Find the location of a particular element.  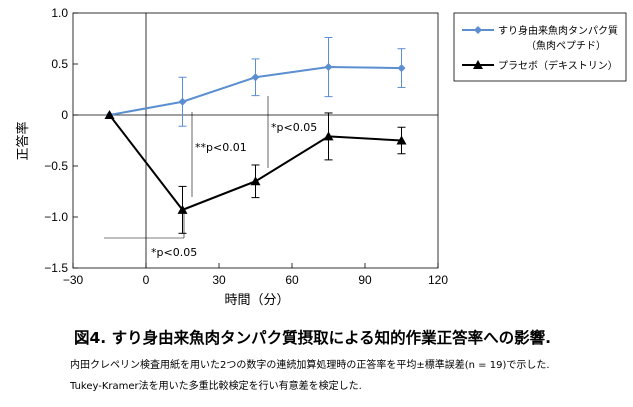

legend-diamond-marker is located at coordinates (478, 30).